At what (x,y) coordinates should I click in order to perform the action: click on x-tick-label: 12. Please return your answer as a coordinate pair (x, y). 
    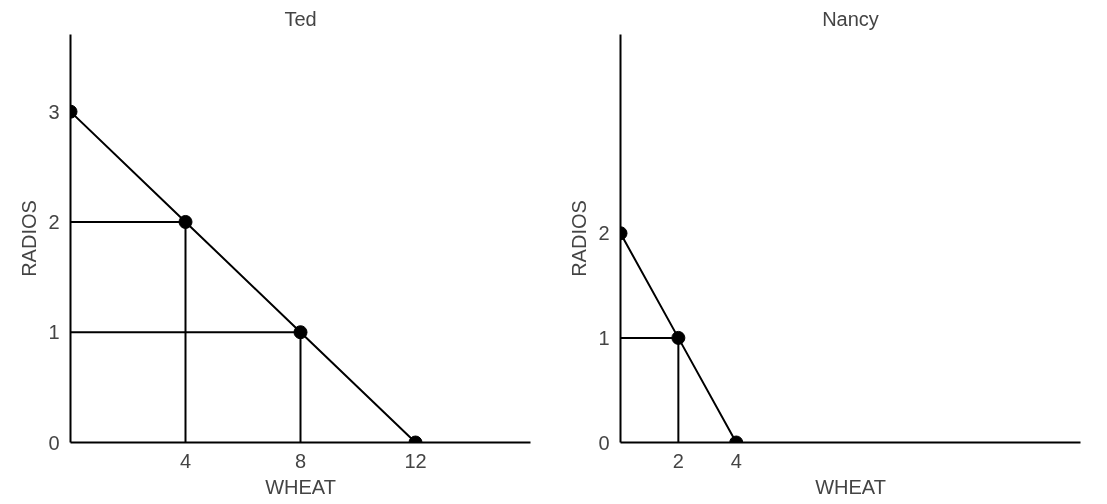
    Looking at the image, I should click on (415, 460).